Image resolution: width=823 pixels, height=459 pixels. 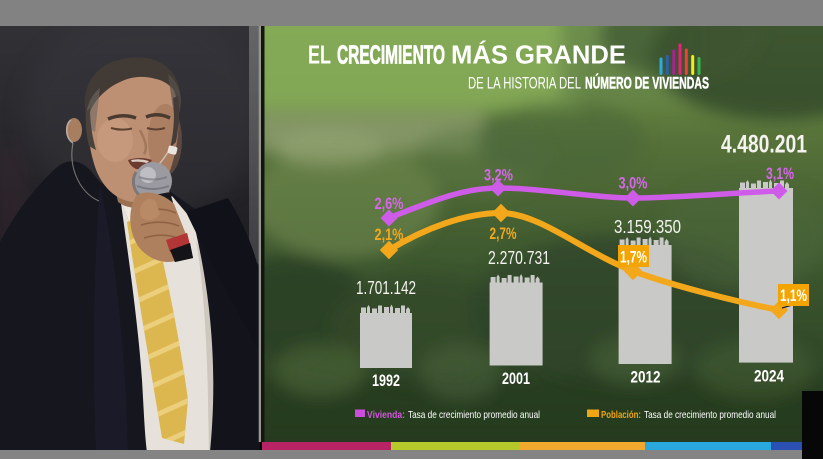 What do you see at coordinates (793, 296) in the screenshot?
I see `svg-text: 1,1%` at bounding box center [793, 296].